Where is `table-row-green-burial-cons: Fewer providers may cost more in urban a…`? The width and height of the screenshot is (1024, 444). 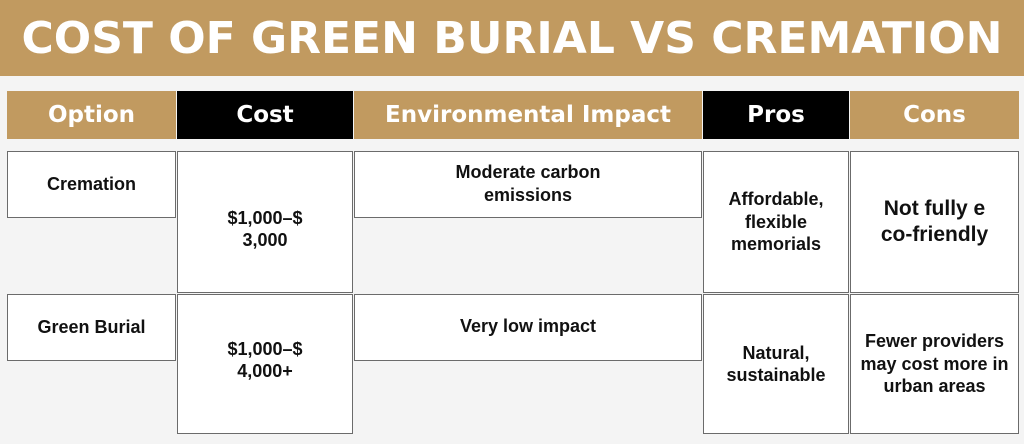
table-row-green-burial-cons: Fewer providers may cost more in urban a… is located at coordinates (934, 364).